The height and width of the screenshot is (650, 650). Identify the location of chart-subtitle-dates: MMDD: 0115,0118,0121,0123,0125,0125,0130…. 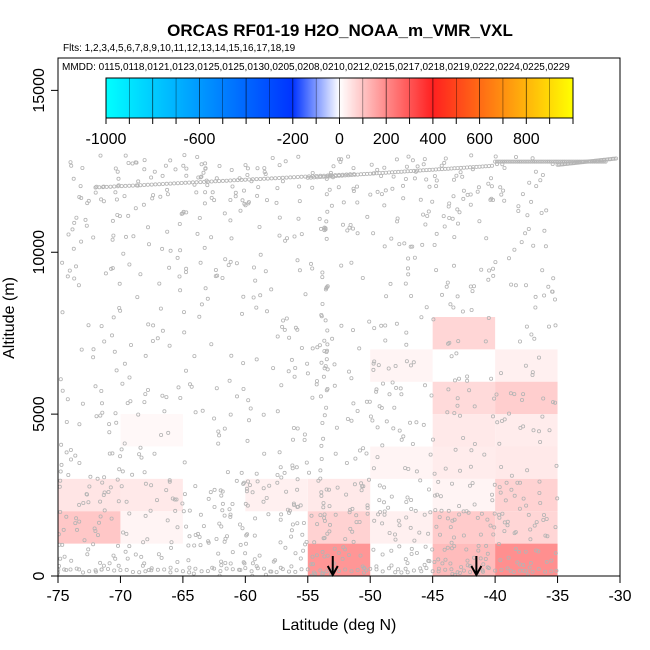
(316, 67).